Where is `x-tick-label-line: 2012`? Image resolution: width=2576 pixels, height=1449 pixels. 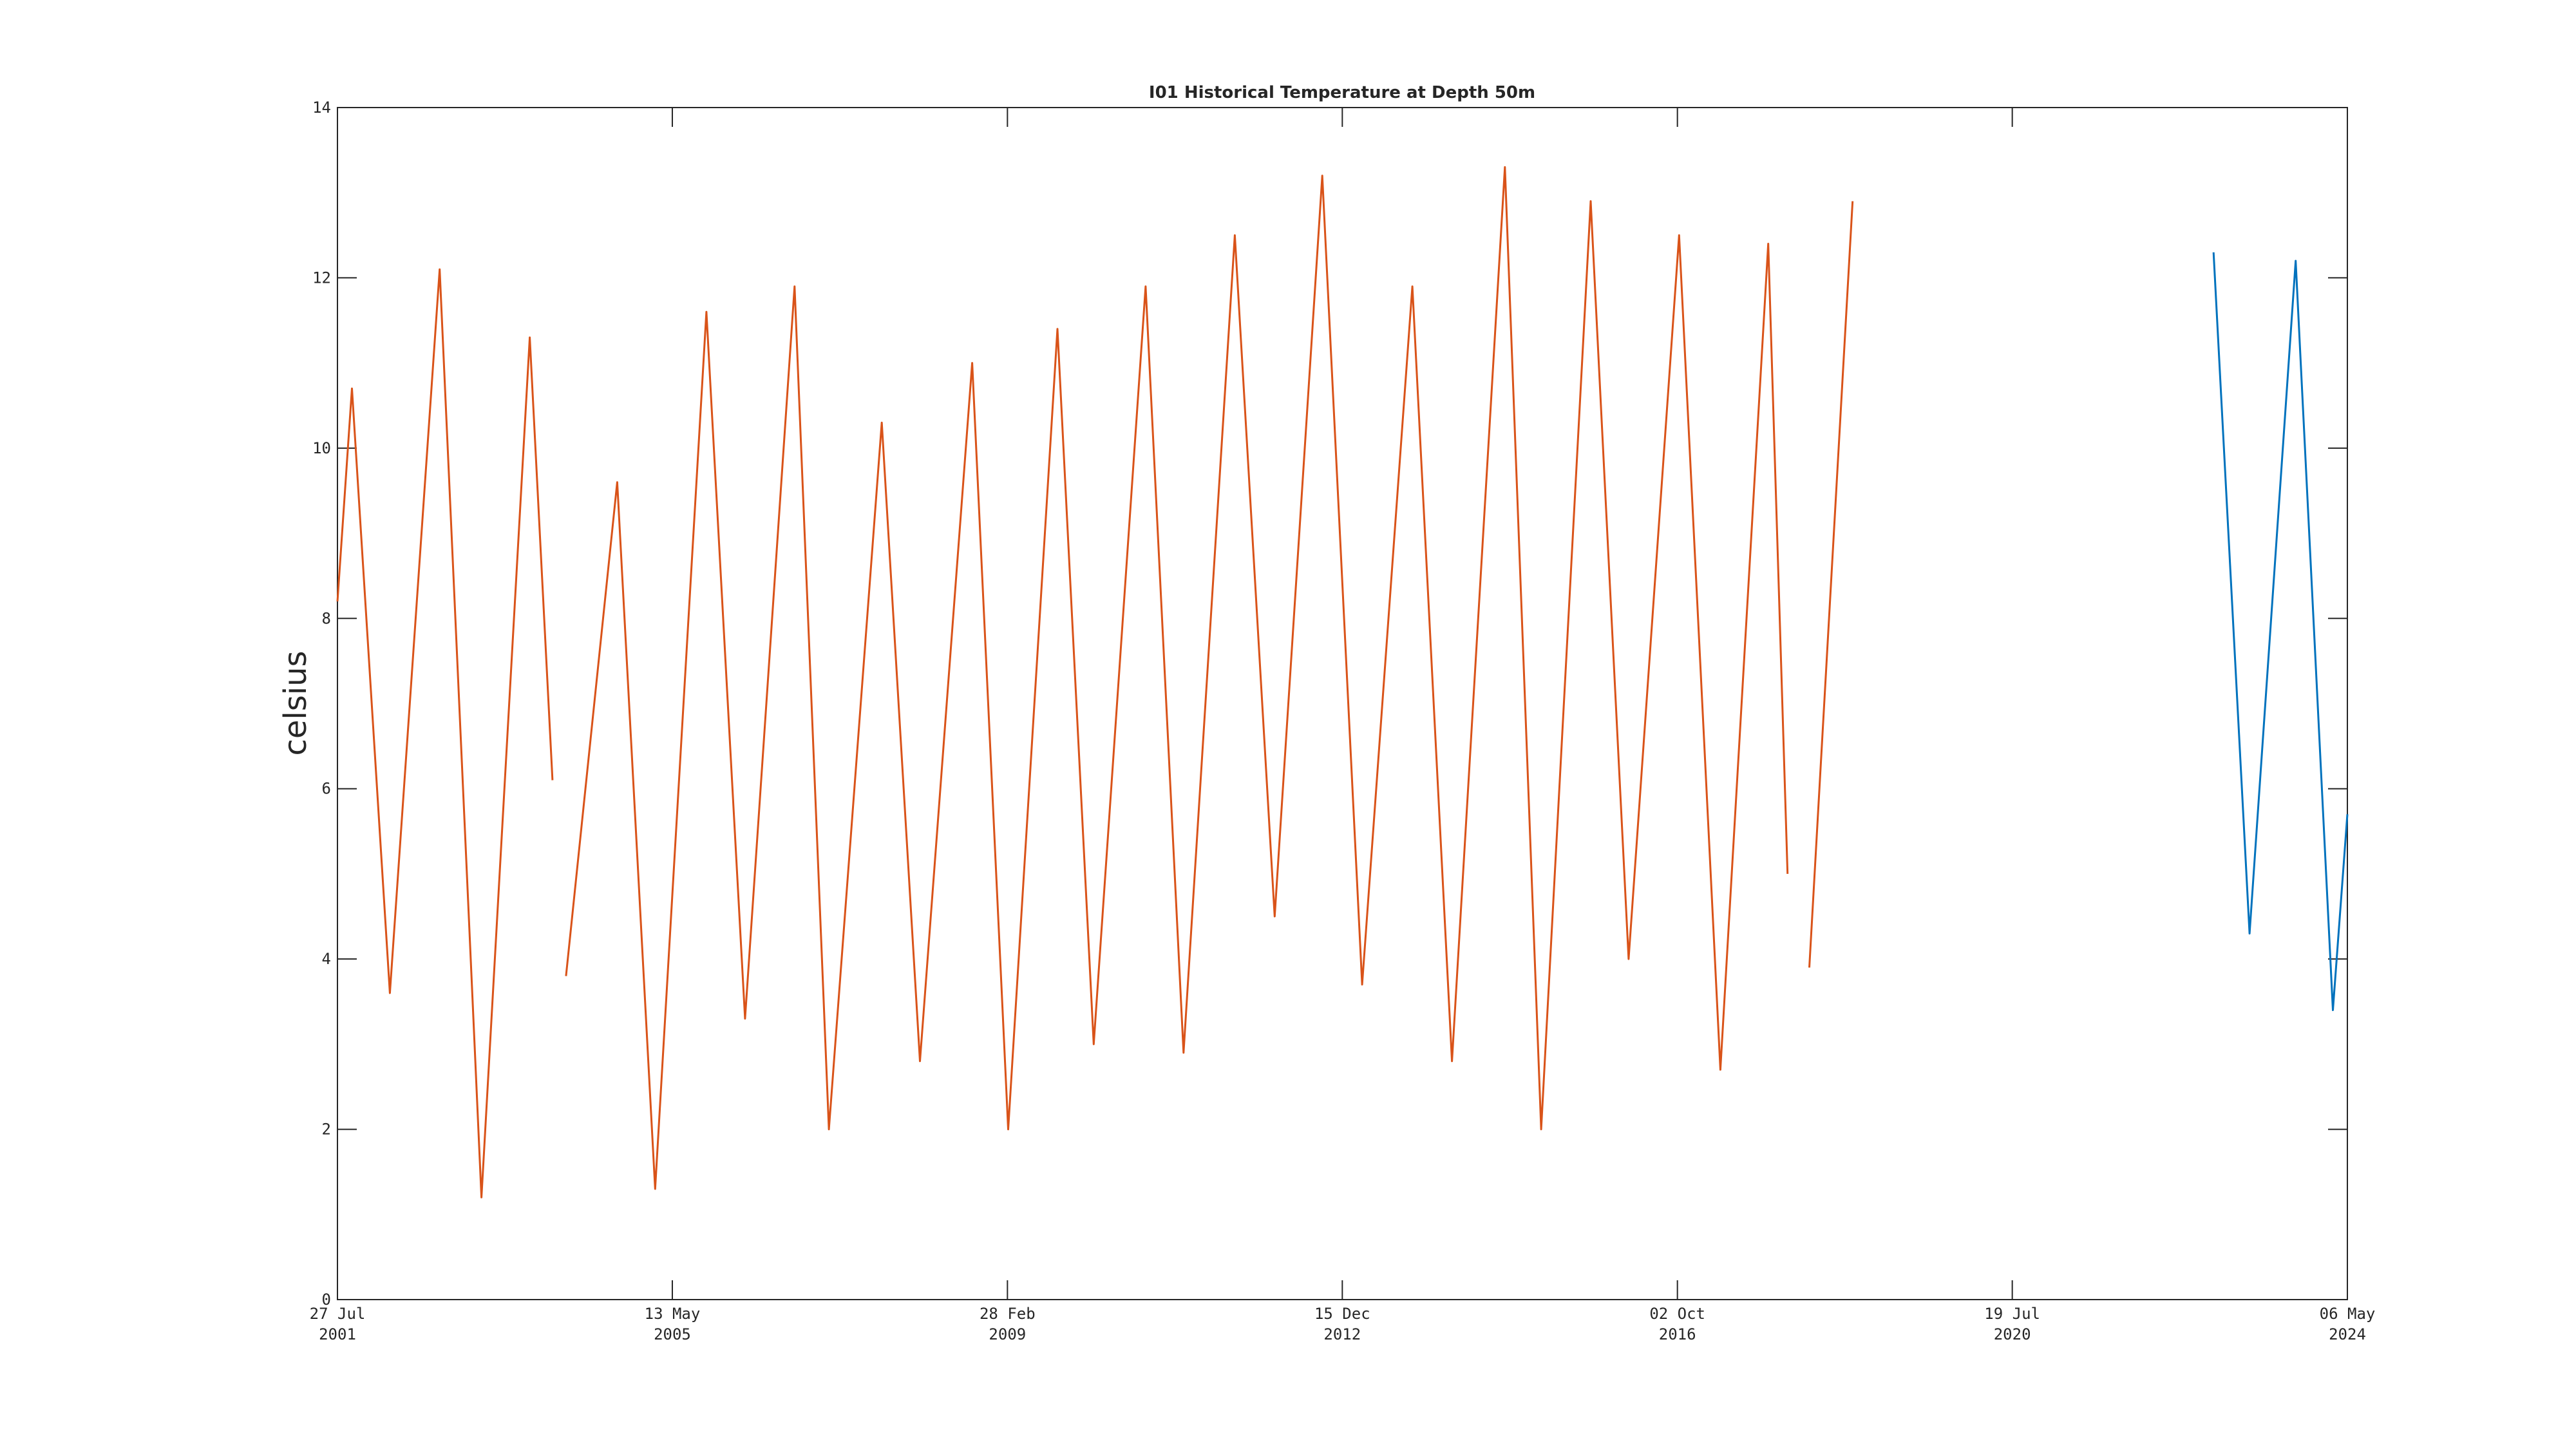 x-tick-label-line: 2012 is located at coordinates (1342, 1334).